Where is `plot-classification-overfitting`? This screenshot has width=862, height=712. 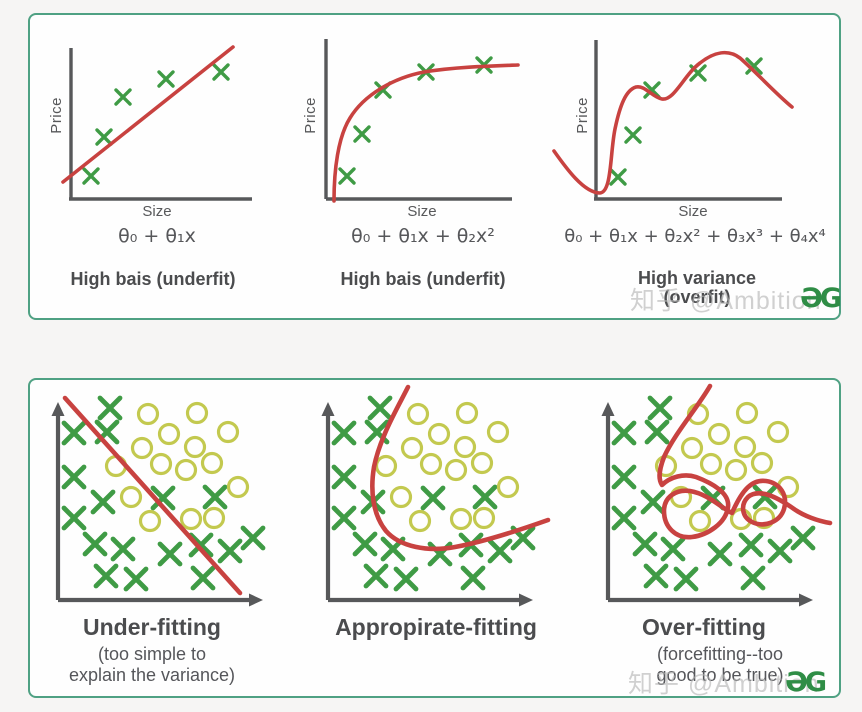 plot-classification-overfitting is located at coordinates (717, 495).